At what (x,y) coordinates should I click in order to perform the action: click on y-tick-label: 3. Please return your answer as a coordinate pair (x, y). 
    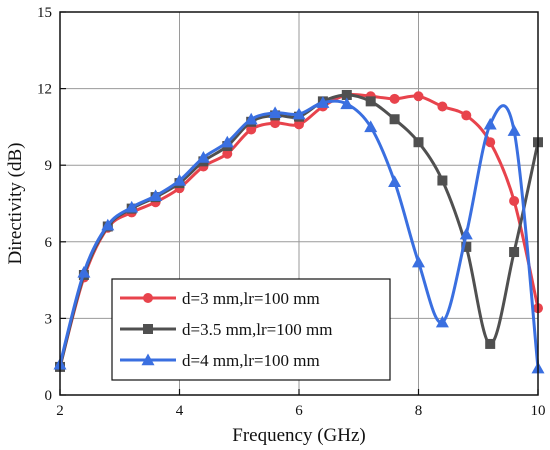
    Looking at the image, I should click on (49, 319).